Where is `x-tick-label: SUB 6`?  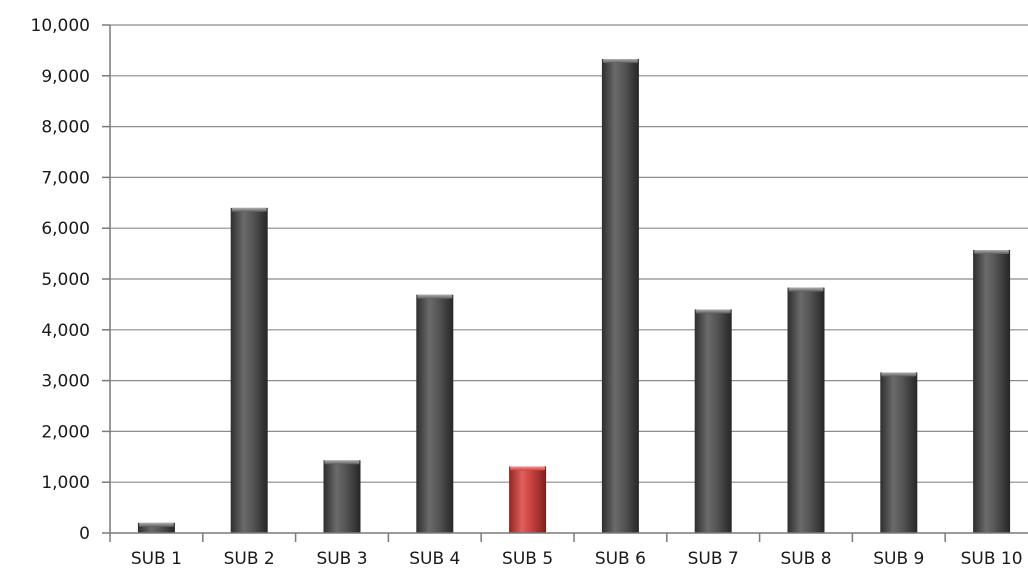
x-tick-label: SUB 6 is located at coordinates (620, 559).